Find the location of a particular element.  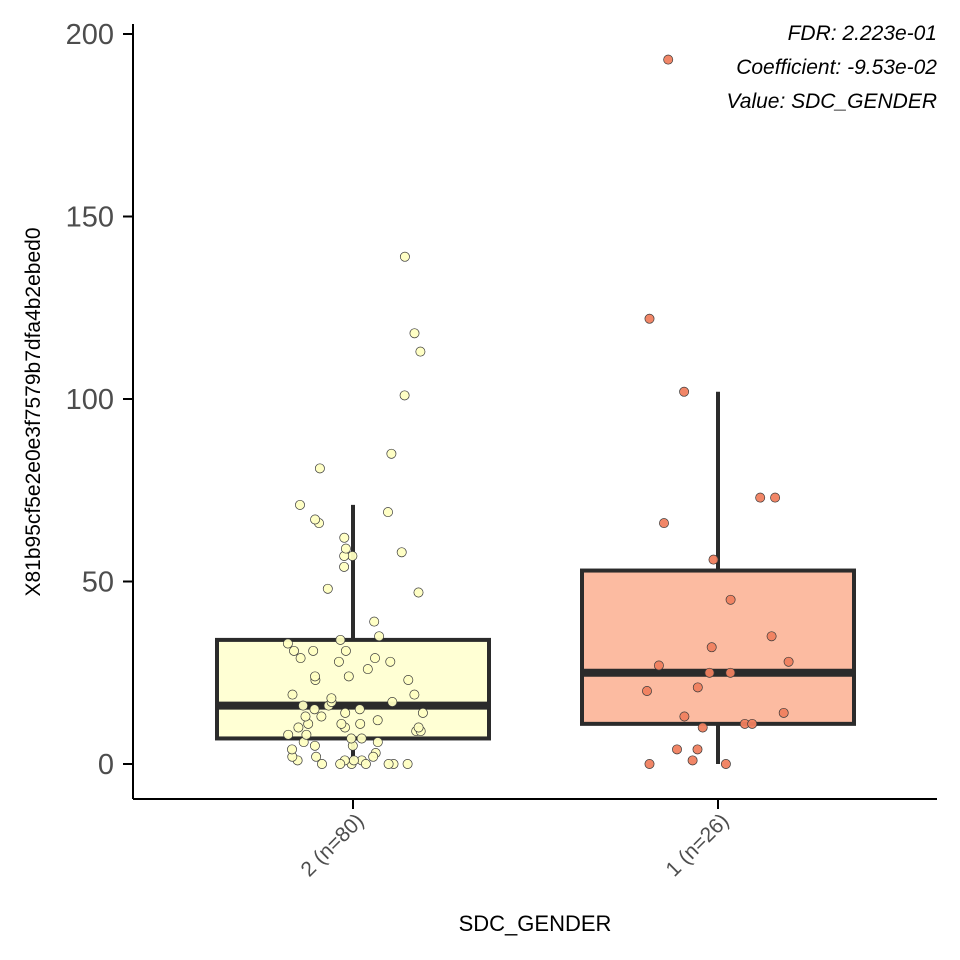

y-tick-label: 100 is located at coordinates (90, 400).